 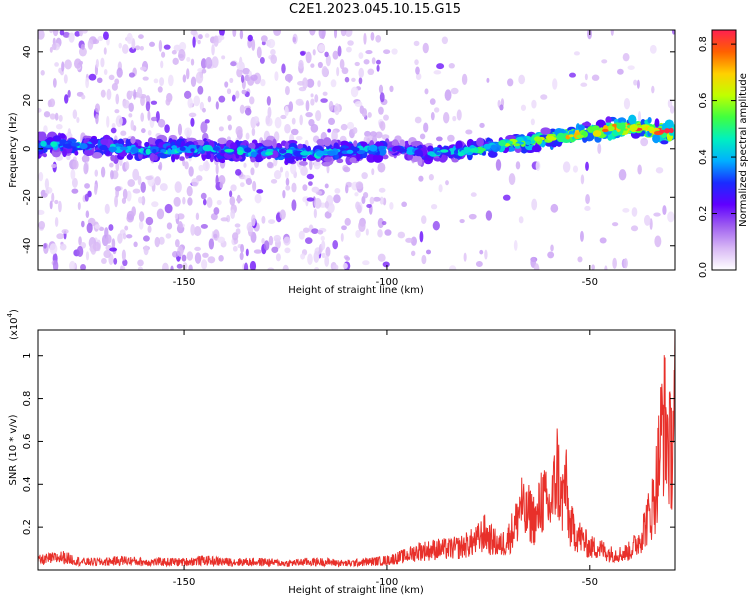 I want to click on y-tick-label: 0.6, so click(x=27, y=441).